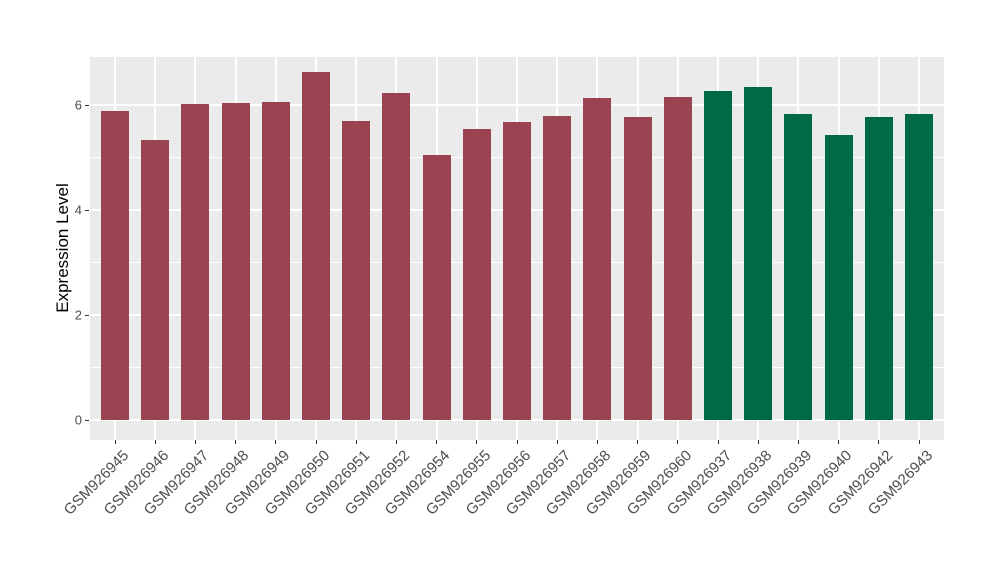 The image size is (1000, 580). What do you see at coordinates (78, 210) in the screenshot?
I see `y-tick-label-4: 4` at bounding box center [78, 210].